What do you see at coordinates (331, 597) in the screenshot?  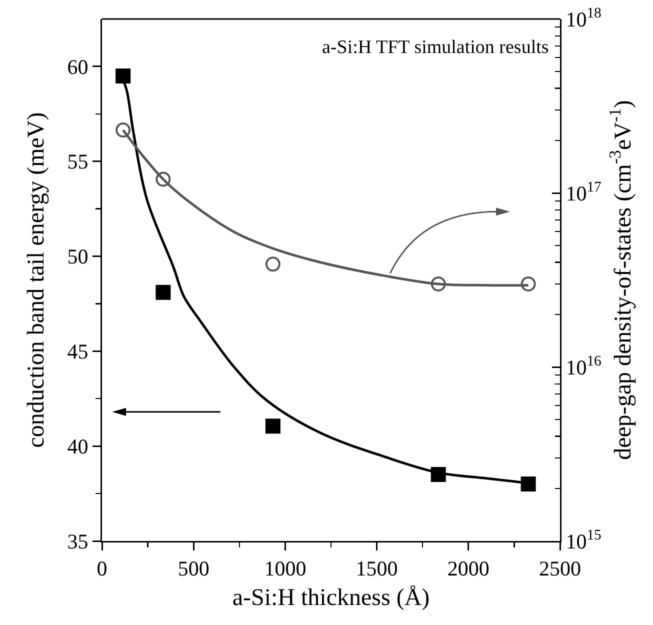 I see `x-axis-title: a-Si:H thickness (Å)` at bounding box center [331, 597].